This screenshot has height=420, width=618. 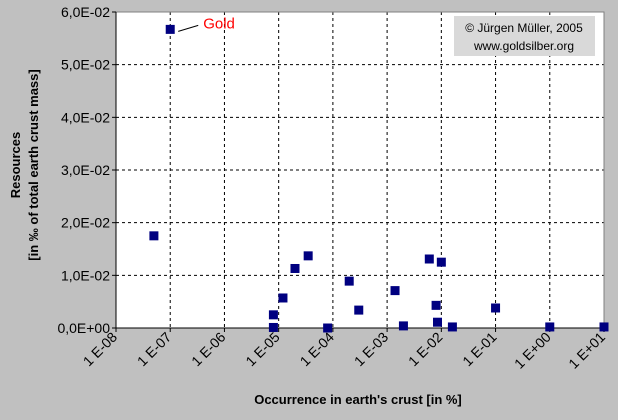 What do you see at coordinates (532, 350) in the screenshot?
I see `x-tick-label: 1 E+00` at bounding box center [532, 350].